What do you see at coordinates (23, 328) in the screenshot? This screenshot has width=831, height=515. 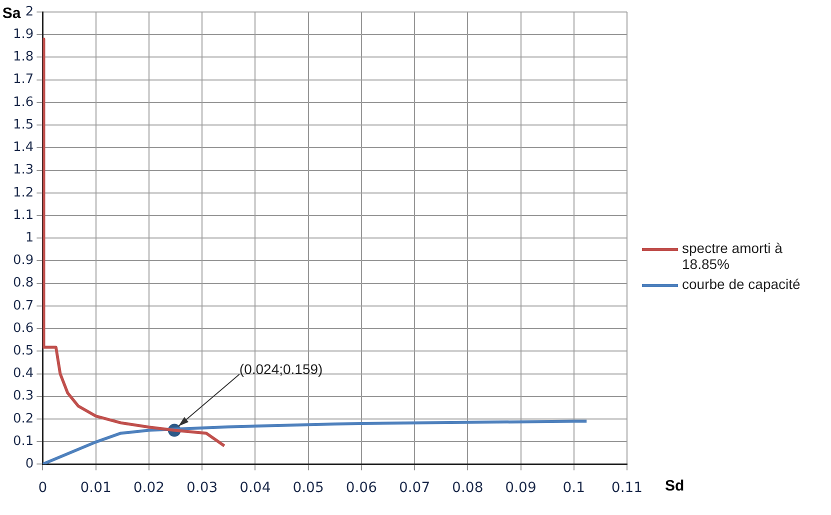 I see `y-tick-label: 0.6` at bounding box center [23, 328].